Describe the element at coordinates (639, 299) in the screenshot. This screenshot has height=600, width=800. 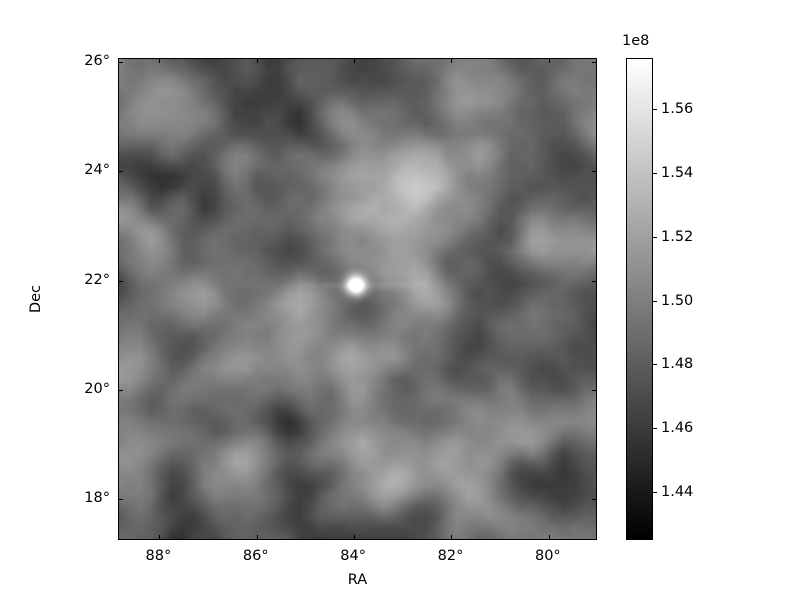
I see `colorbar` at that location.